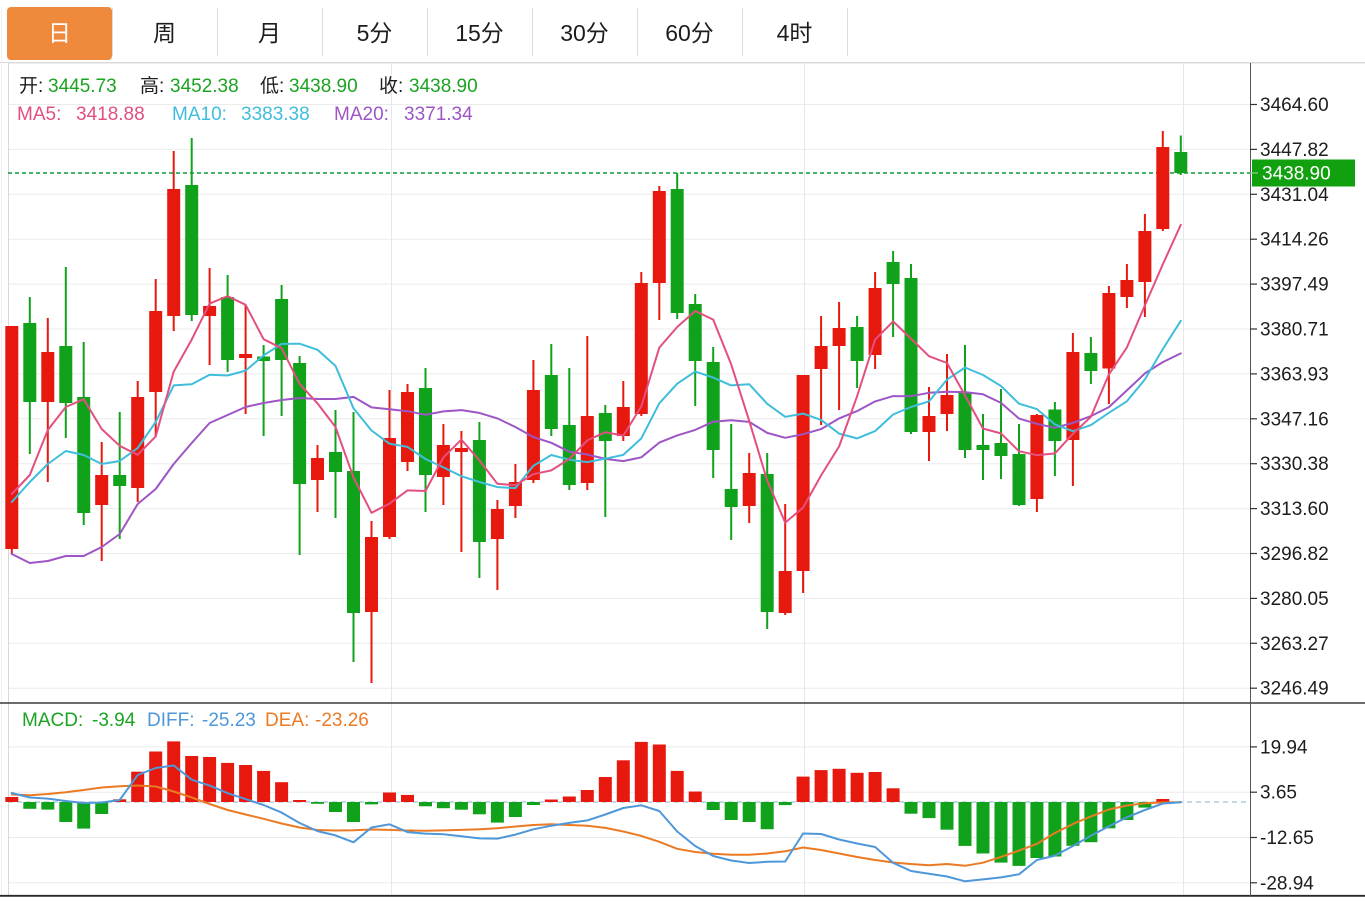 The height and width of the screenshot is (902, 1365). Describe the element at coordinates (204, 86) in the screenshot. I see `svg-text: 3452.38` at that location.